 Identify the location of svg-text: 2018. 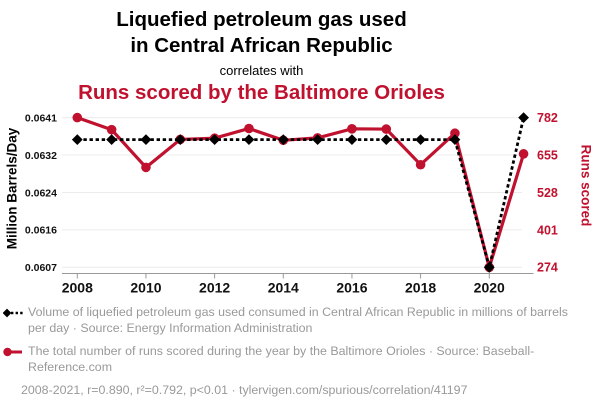
(420, 288).